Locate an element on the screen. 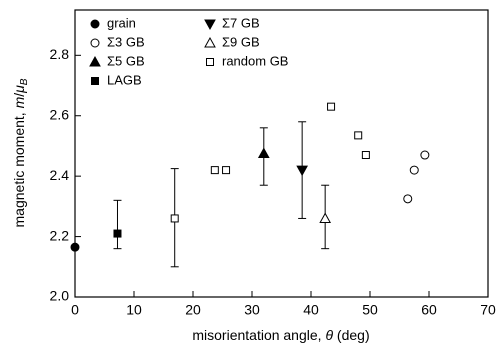 The image size is (500, 351). x-tick-label: 20 is located at coordinates (193, 310).